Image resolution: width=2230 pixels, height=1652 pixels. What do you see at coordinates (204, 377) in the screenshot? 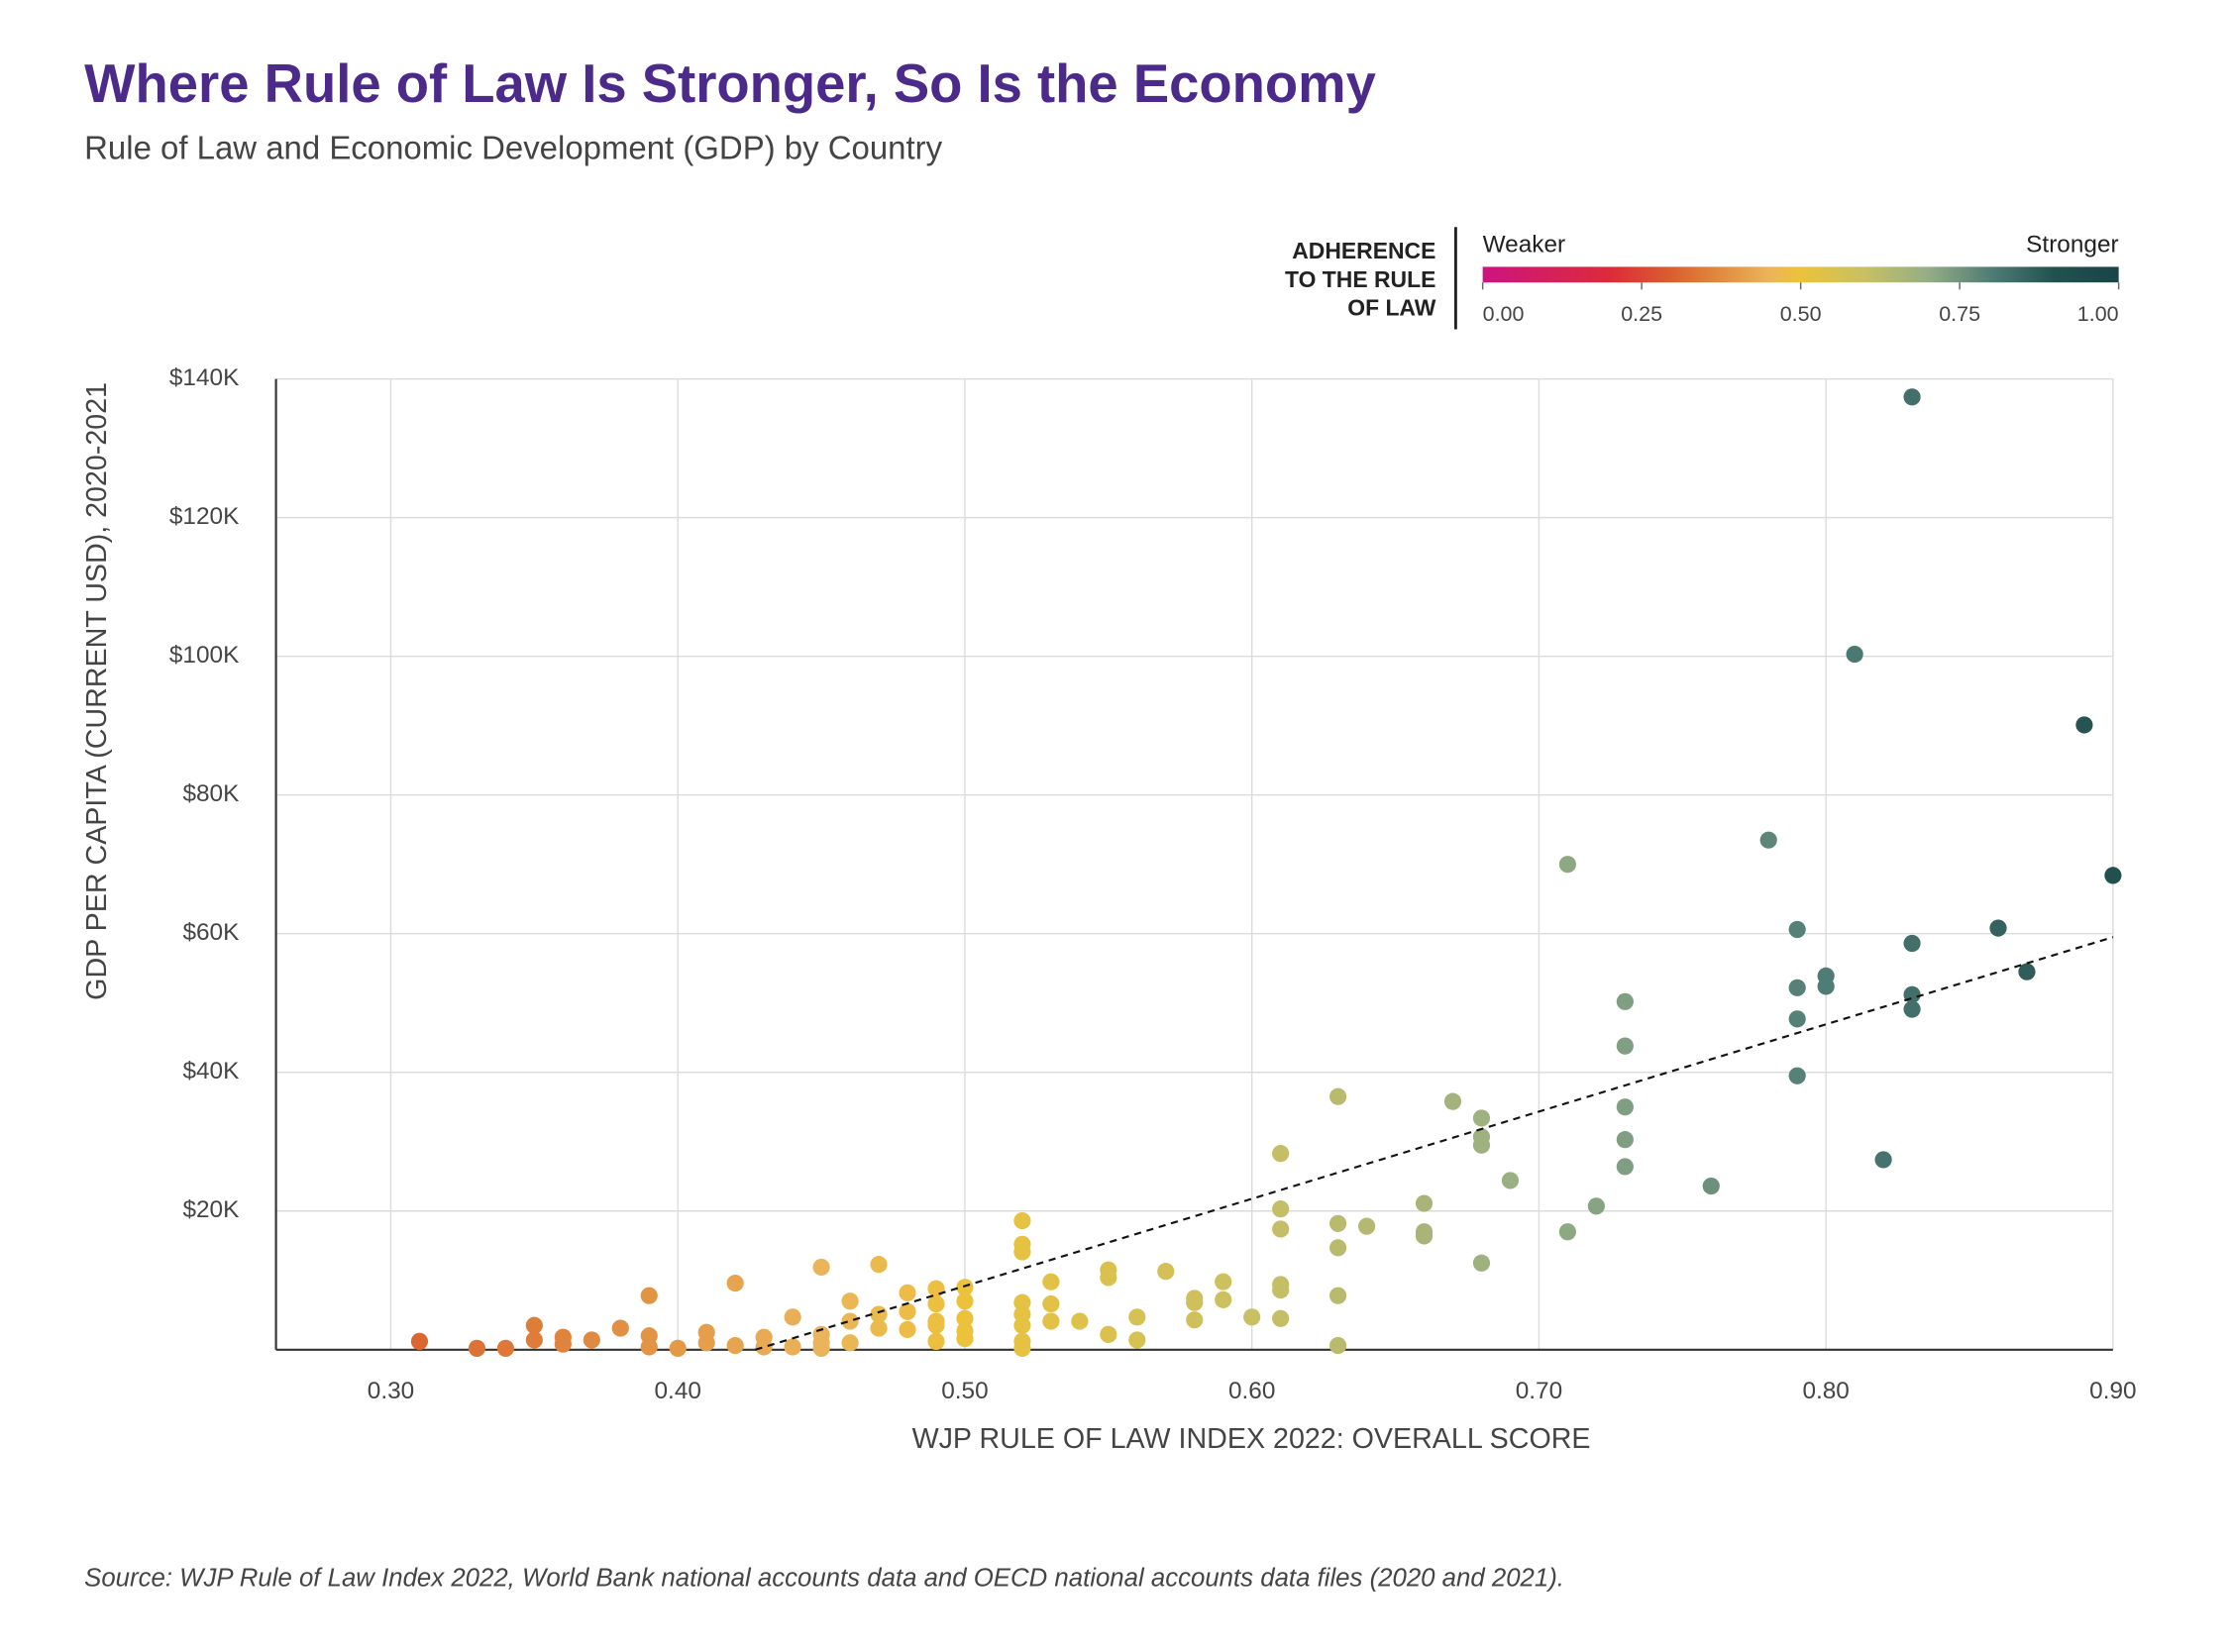
I see `y-tick-label: $140K` at bounding box center [204, 377].